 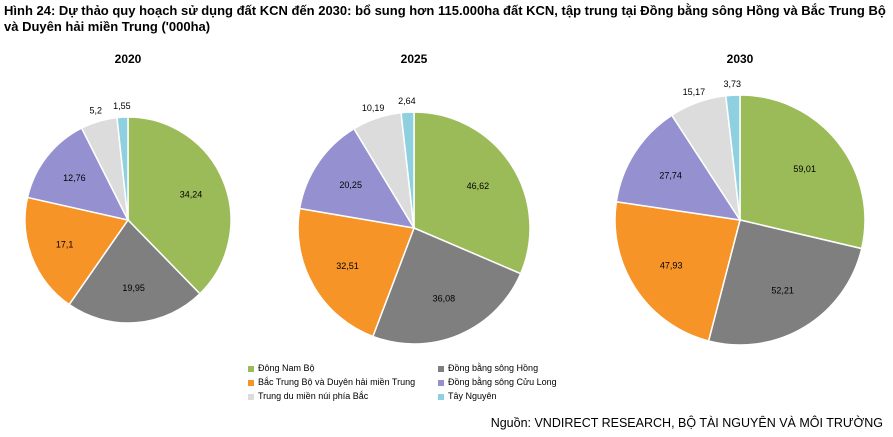 What do you see at coordinates (347, 266) in the screenshot?
I see `pie-label-2025-3: 32,51` at bounding box center [347, 266].